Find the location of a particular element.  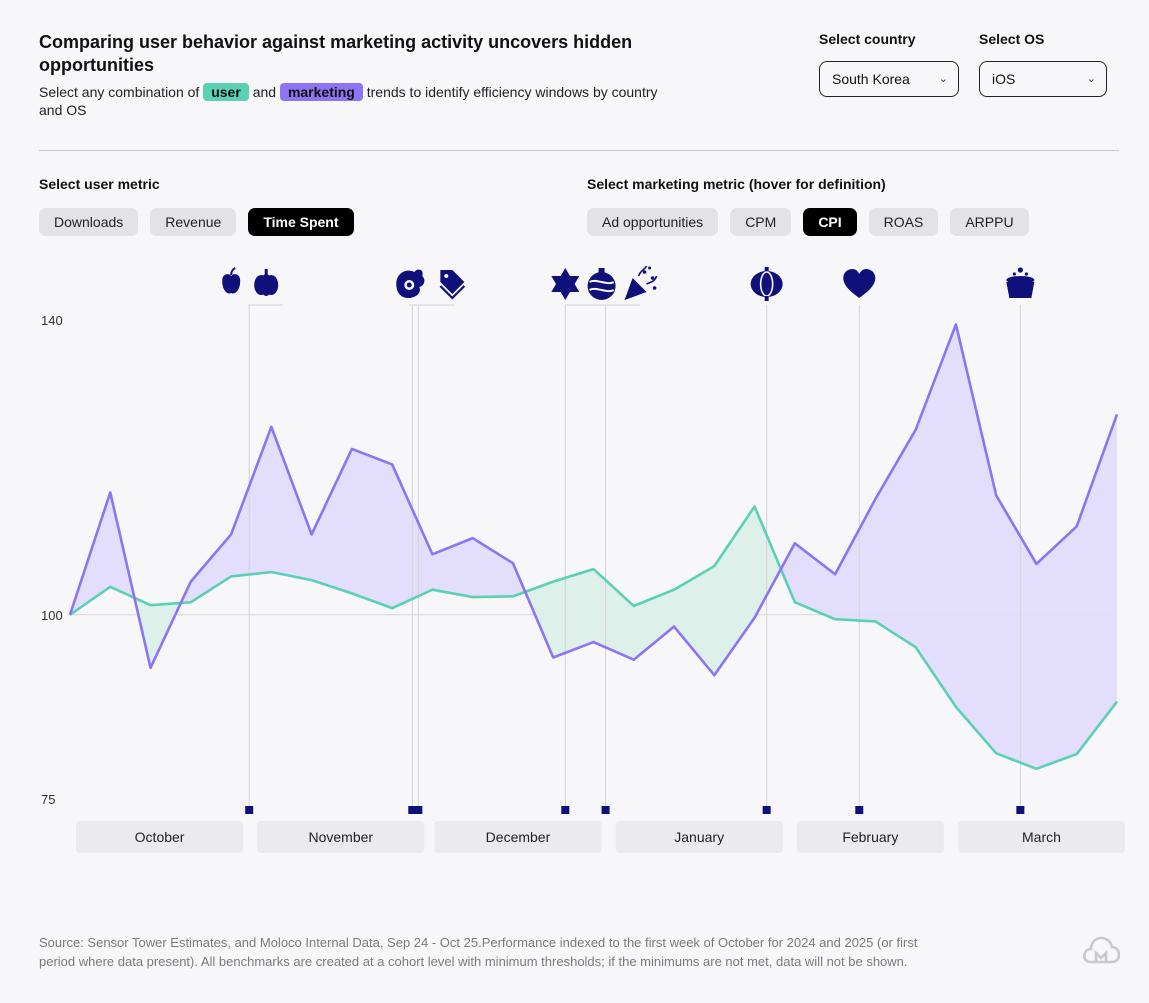

subtitle-and: and is located at coordinates (264, 92).